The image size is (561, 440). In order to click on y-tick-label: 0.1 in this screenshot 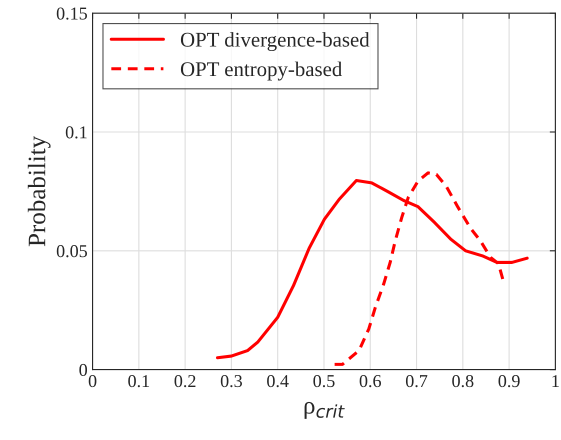, I will do `click(76, 132)`.